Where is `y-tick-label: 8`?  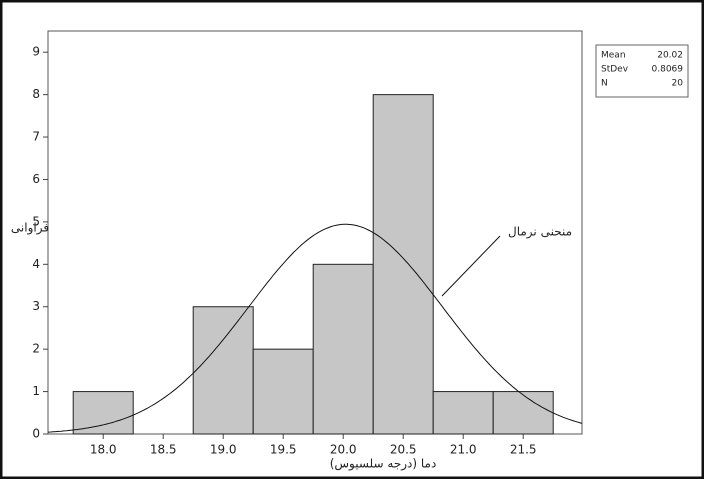 y-tick-label: 8 is located at coordinates (36, 94).